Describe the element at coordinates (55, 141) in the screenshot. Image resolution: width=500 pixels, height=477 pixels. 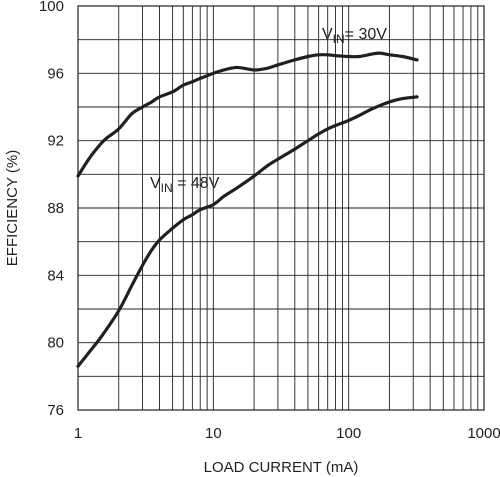
I see `y-tick-label: 92` at that location.